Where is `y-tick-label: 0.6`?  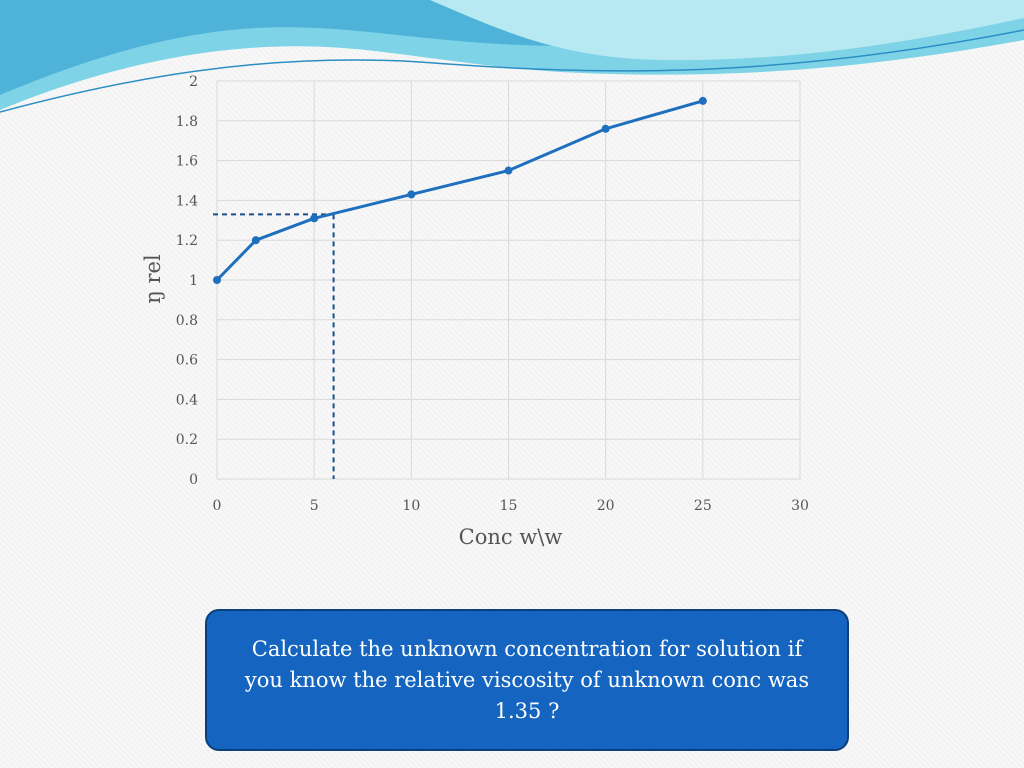 y-tick-label: 0.6 is located at coordinates (187, 361).